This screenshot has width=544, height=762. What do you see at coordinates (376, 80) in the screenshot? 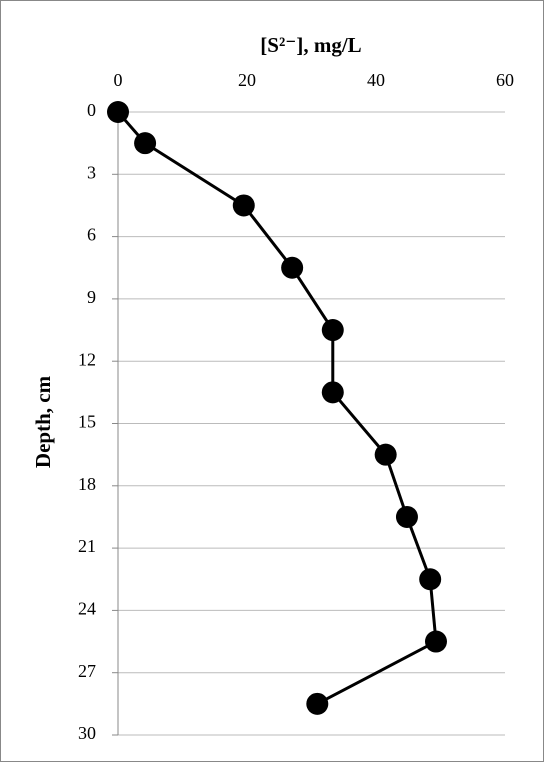
I see `x-tick-label: 40` at bounding box center [376, 80].